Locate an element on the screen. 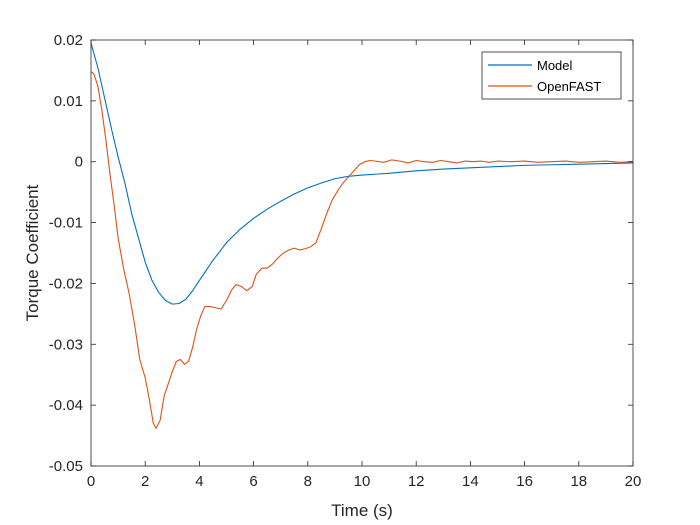 Image resolution: width=700 pixels, height=525 pixels. x-tick-label: 12 is located at coordinates (416, 481).